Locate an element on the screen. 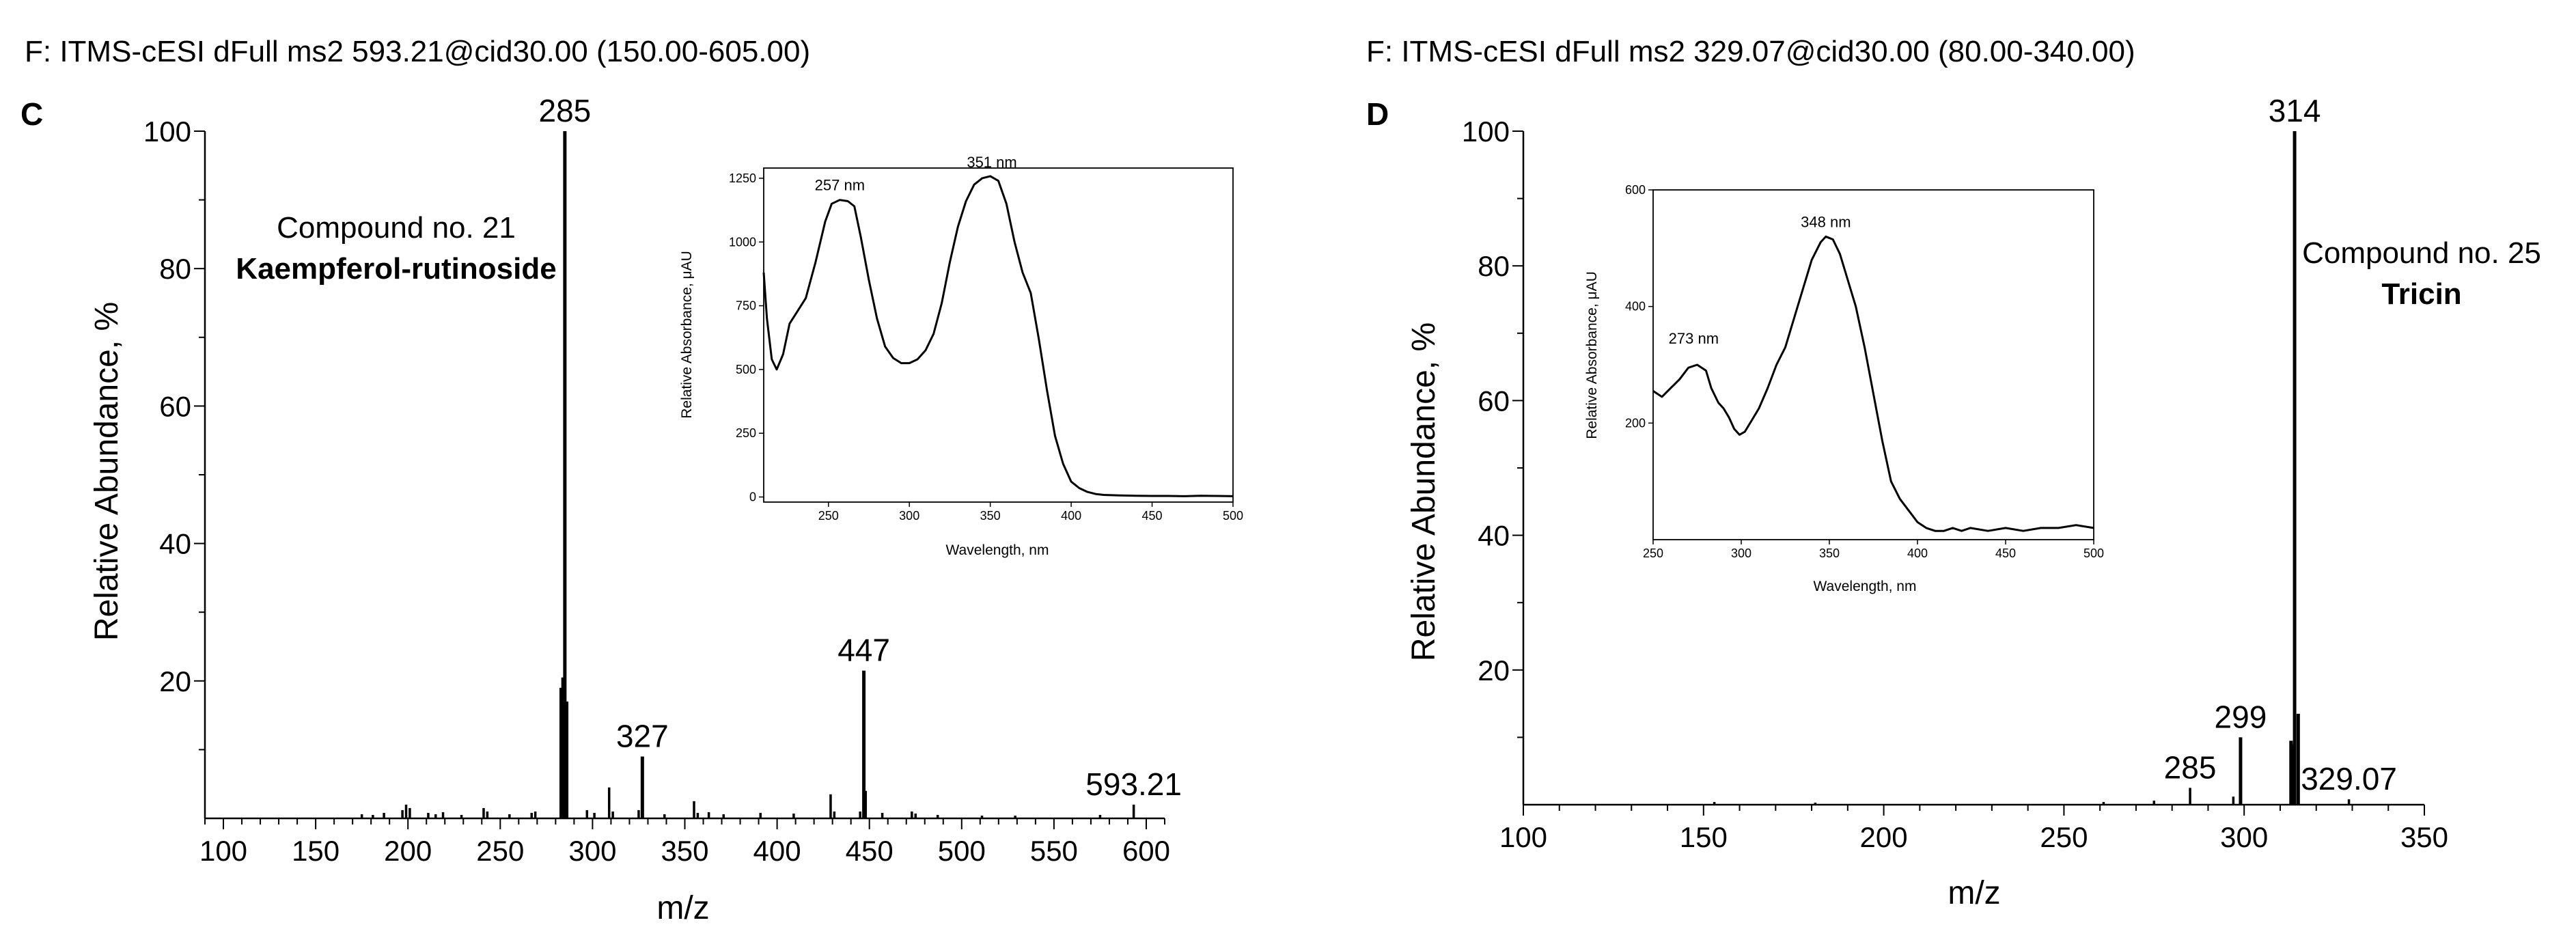 This screenshot has width=2576, height=942. x-tick-label-c: 100 is located at coordinates (223, 851).